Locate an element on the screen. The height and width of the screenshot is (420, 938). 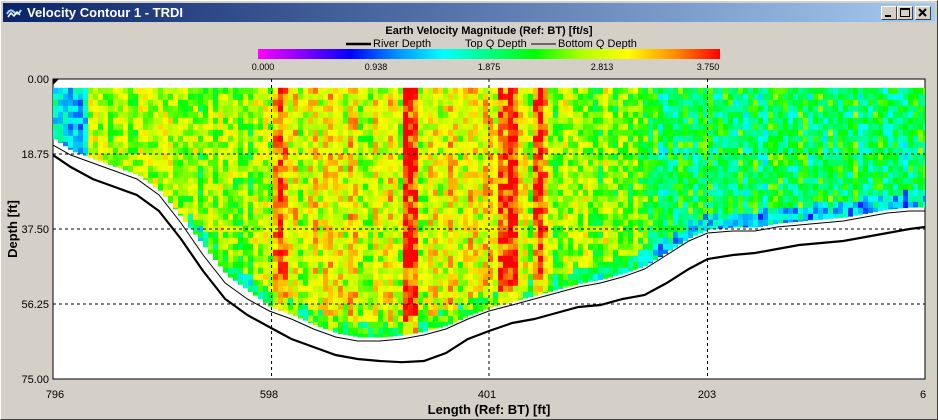
close-button is located at coordinates (923, 13).